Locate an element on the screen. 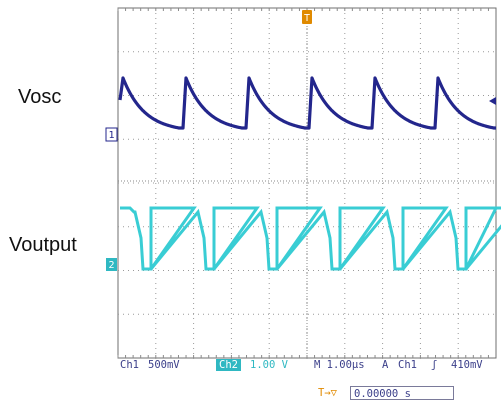 This screenshot has width=501, height=404. ch2-label: Ch2 is located at coordinates (228, 365).